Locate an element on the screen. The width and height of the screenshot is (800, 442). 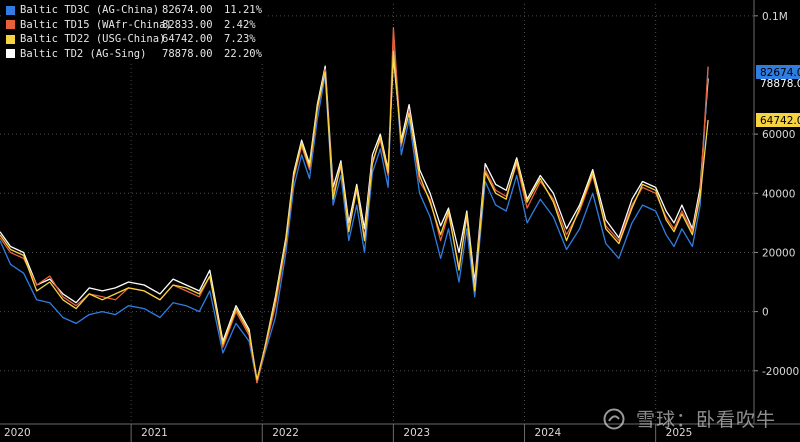
y-tick-label: 0.1M is located at coordinates (775, 17).